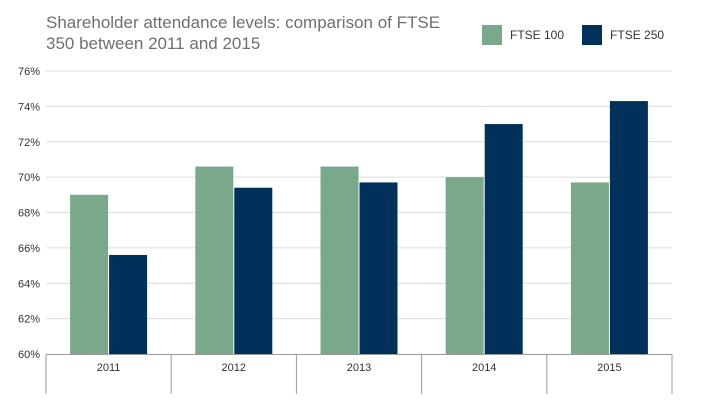  What do you see at coordinates (29, 249) in the screenshot?
I see `y-tick-label: 66%` at bounding box center [29, 249].